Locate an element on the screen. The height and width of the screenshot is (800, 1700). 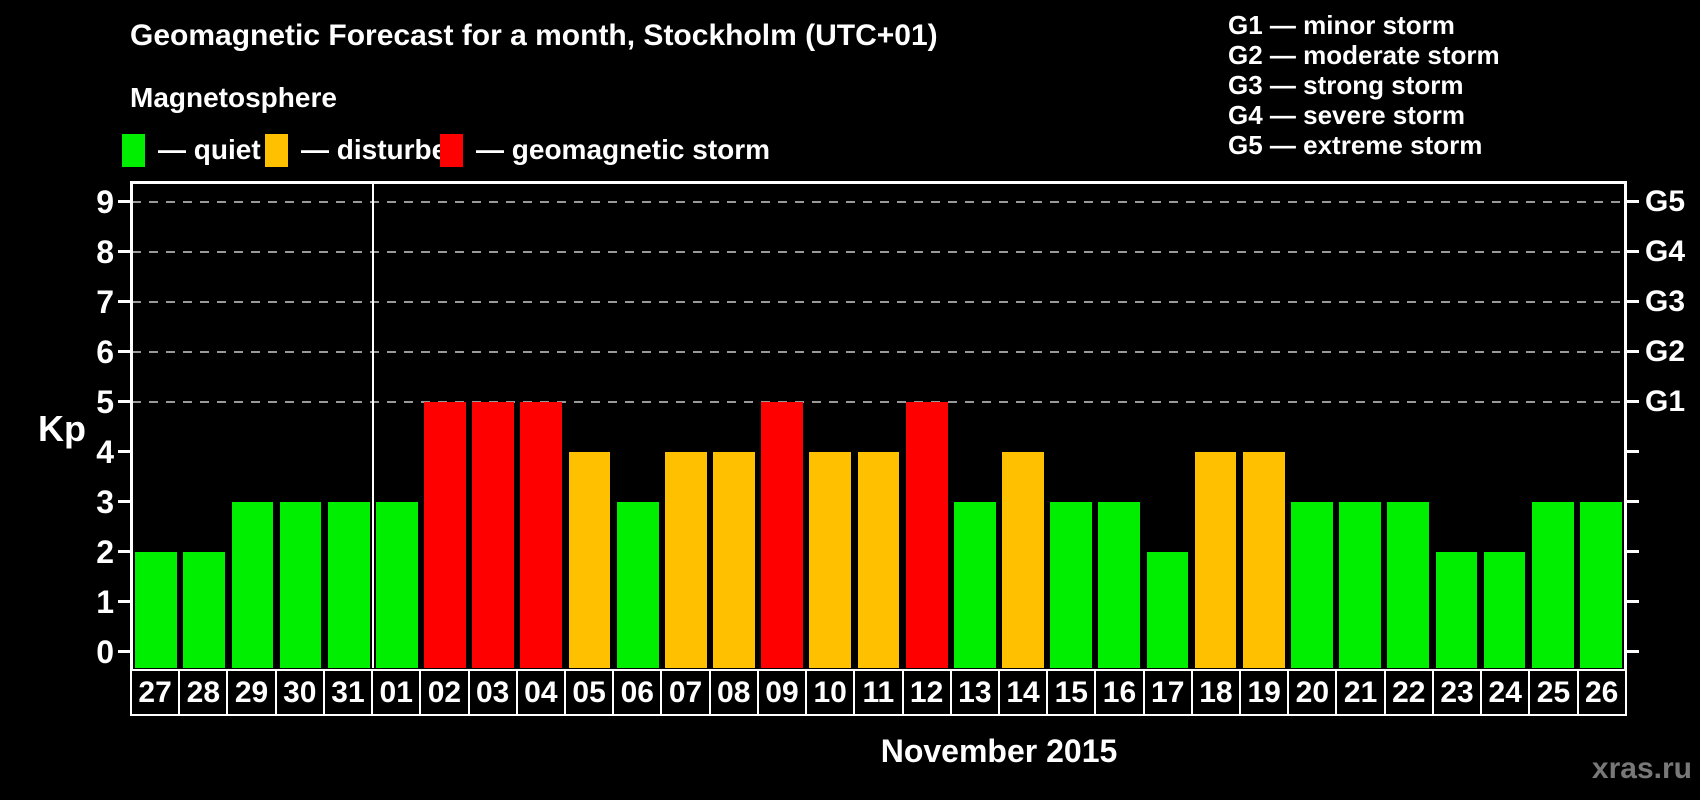
day-cell-02: 02 is located at coordinates (443, 692).